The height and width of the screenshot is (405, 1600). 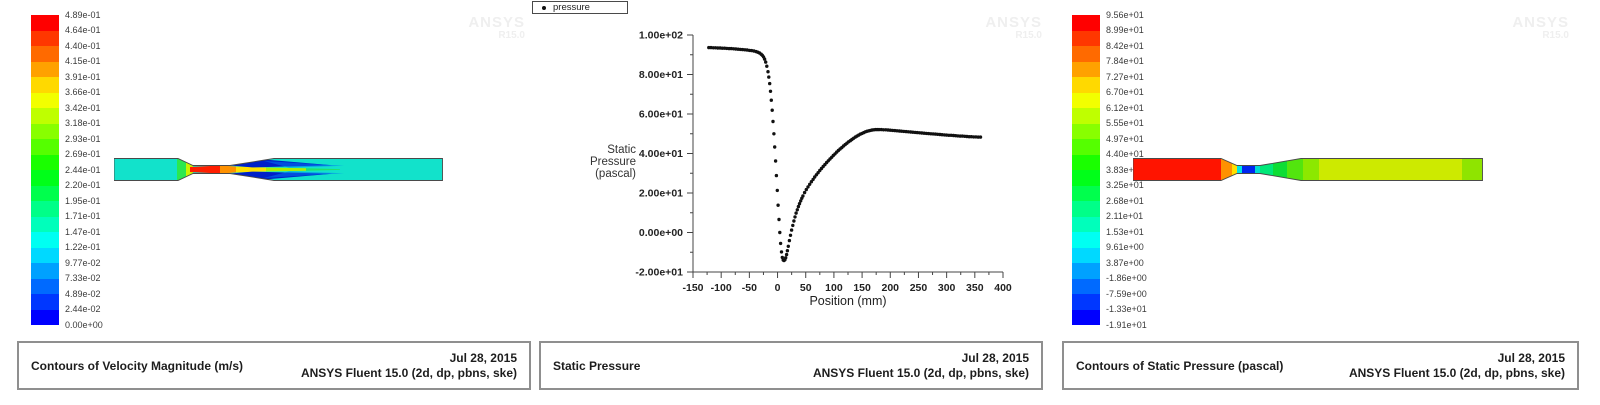 What do you see at coordinates (83, 200) in the screenshot?
I see `velocity-colorbar-tick-label: 1.95e-01` at bounding box center [83, 200].